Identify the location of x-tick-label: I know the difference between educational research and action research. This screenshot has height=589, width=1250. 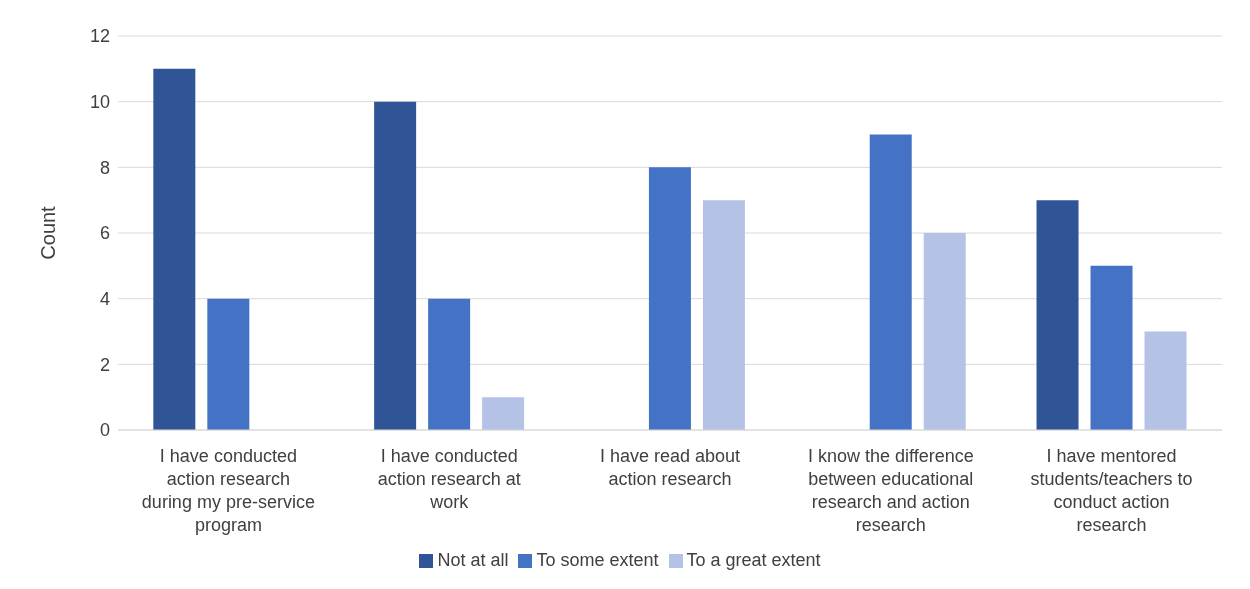
(890, 490).